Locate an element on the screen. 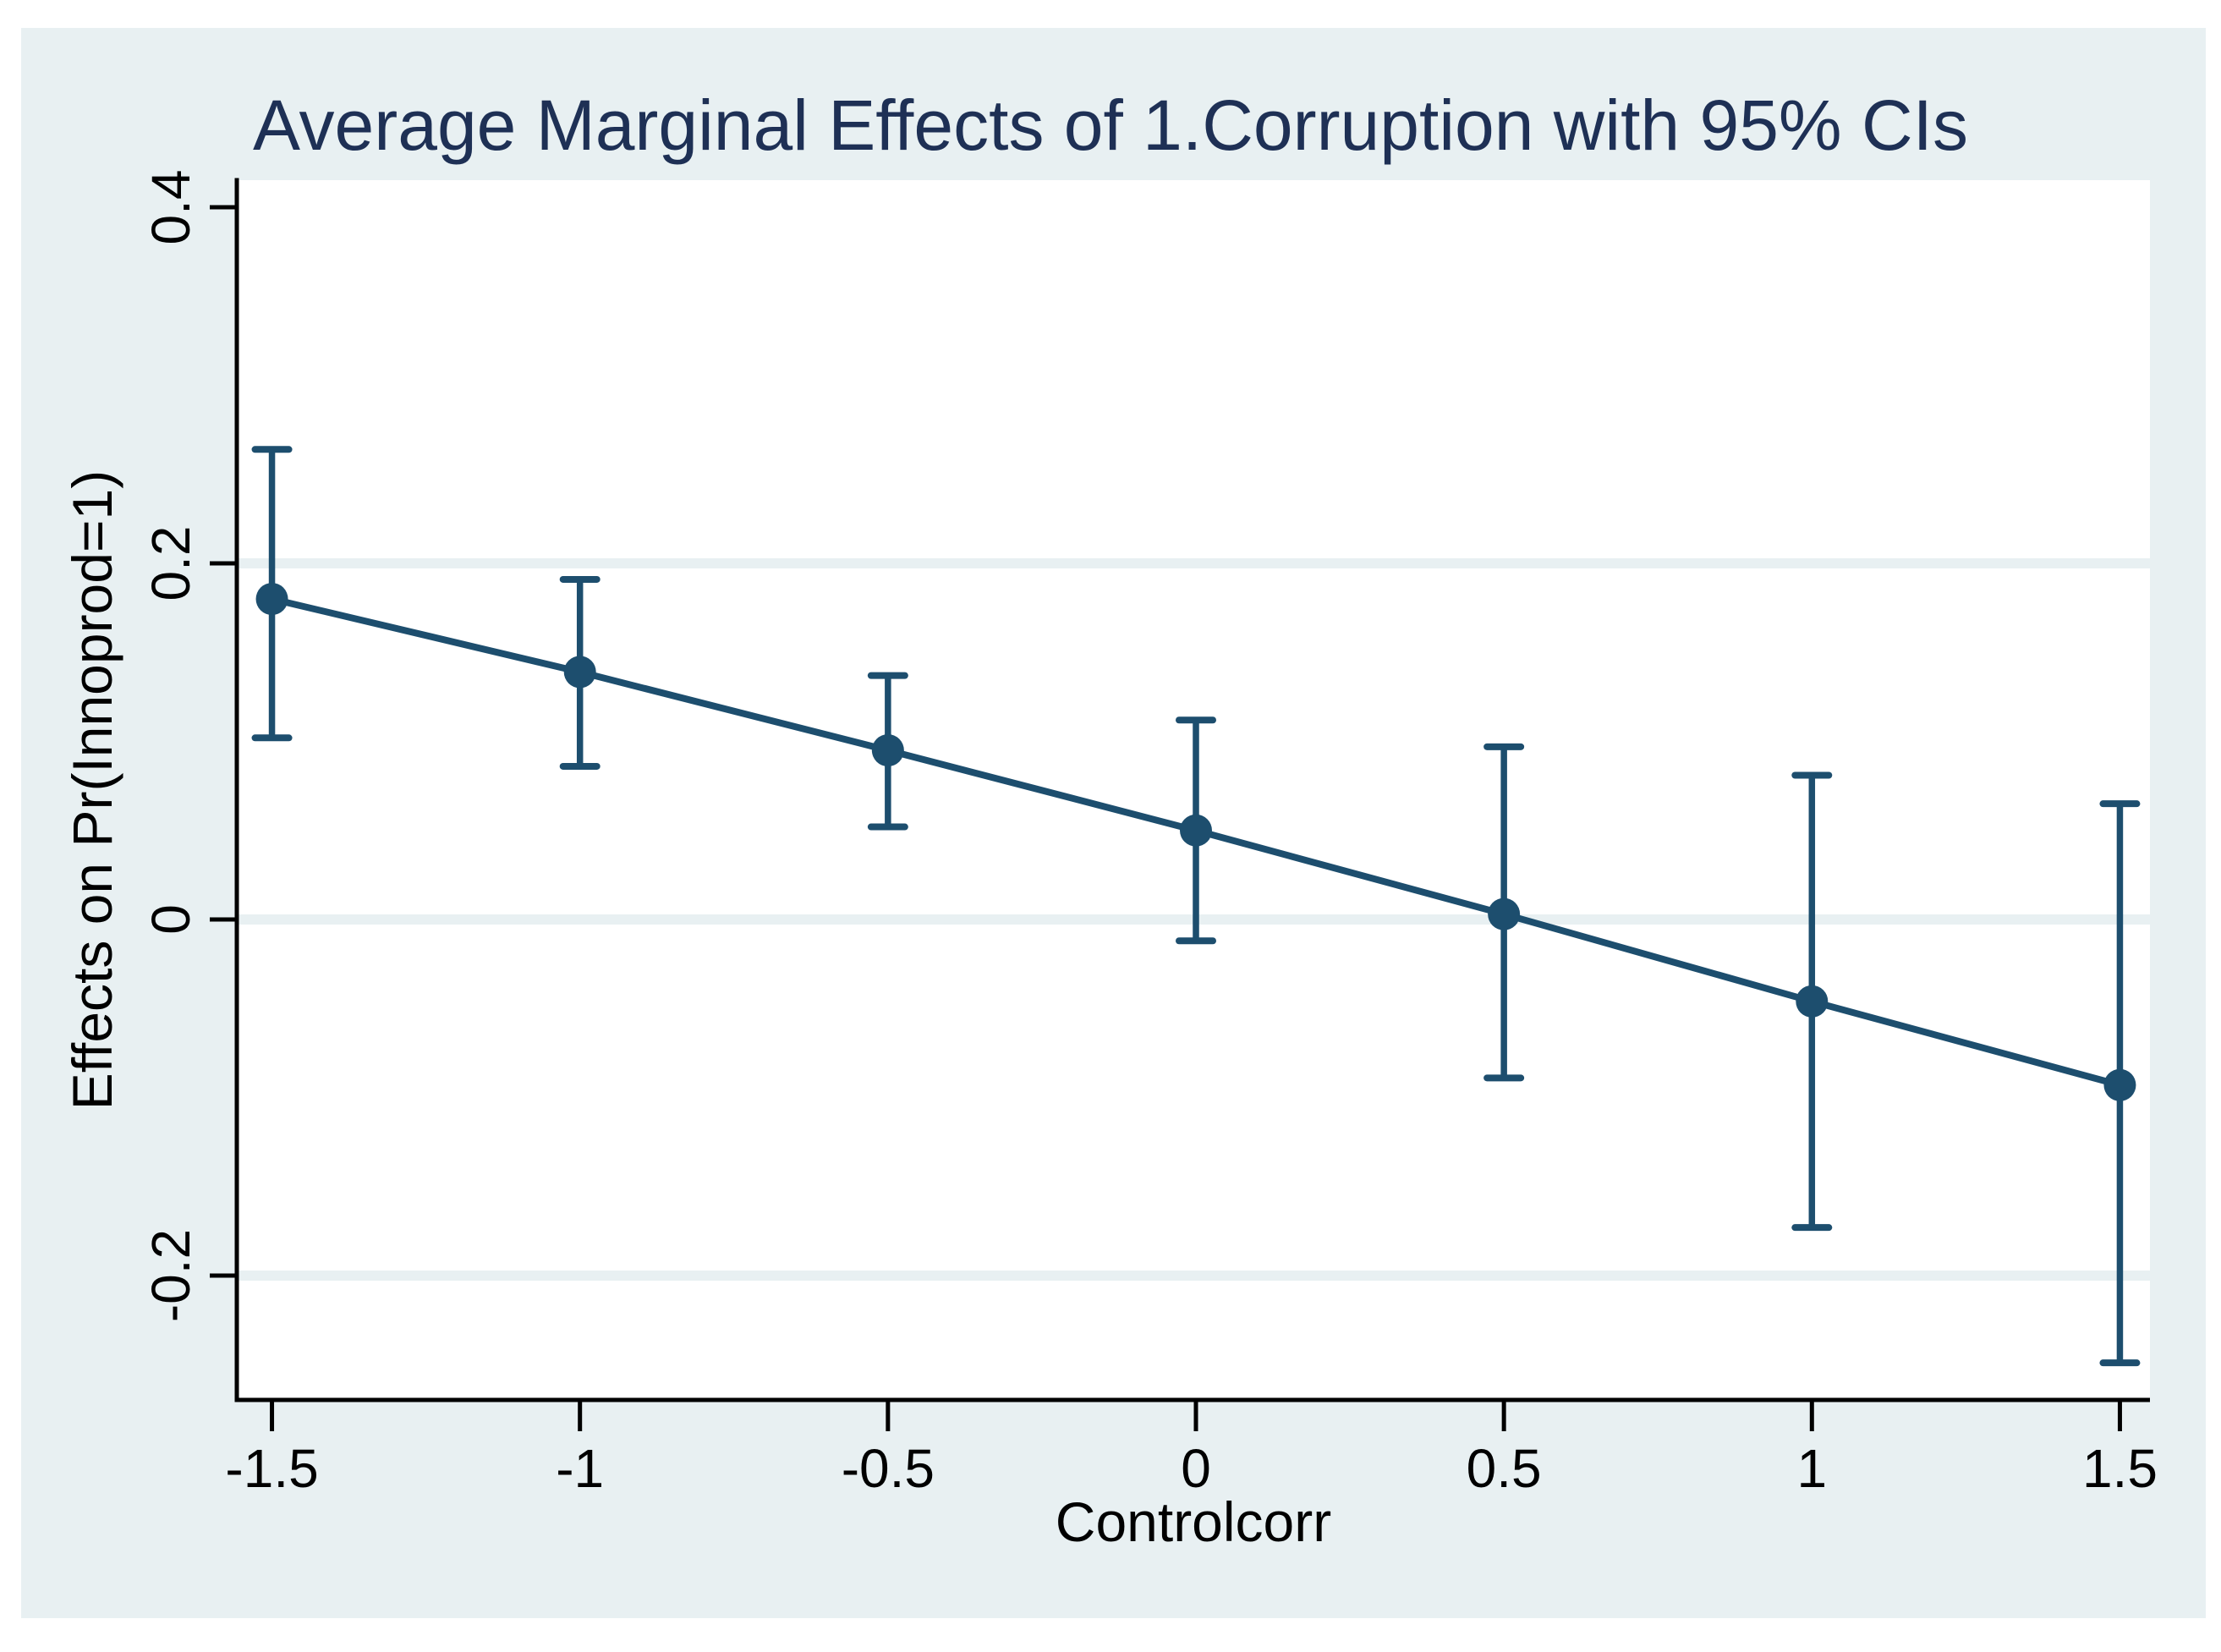 This screenshot has height=1652, width=2221. y-tick-label: 0.2 is located at coordinates (170, 563).